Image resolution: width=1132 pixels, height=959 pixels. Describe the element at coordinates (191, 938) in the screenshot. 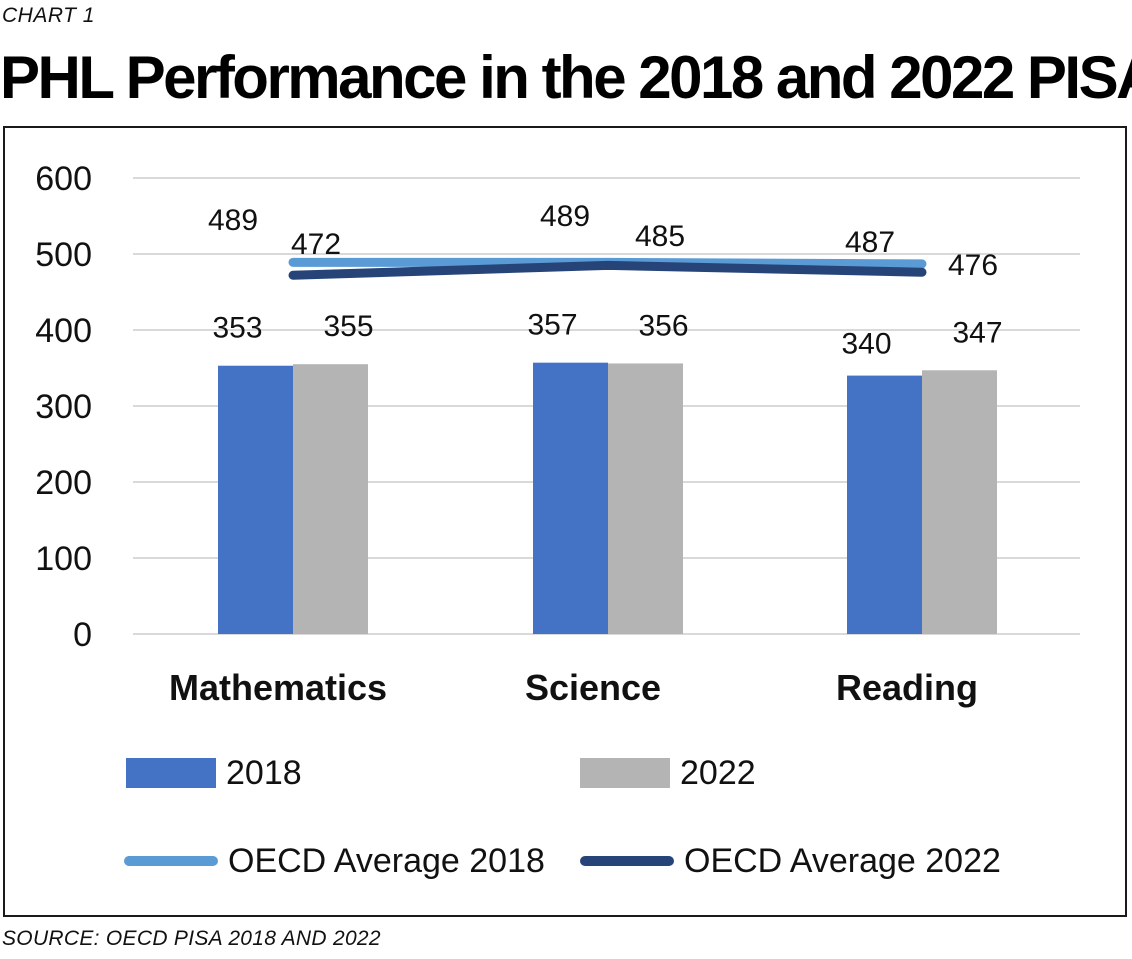

I see `source-note: SOURCE: OECD PISA 2018 AND 2022` at that location.